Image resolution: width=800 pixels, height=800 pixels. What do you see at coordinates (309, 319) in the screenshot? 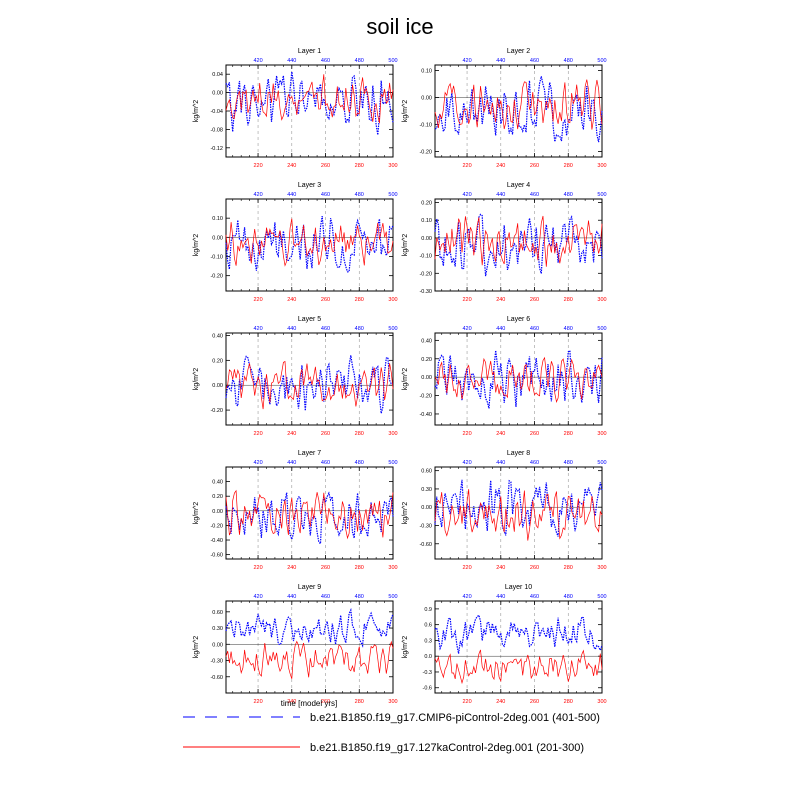
I see `panel-title: Layer 5` at bounding box center [309, 319].